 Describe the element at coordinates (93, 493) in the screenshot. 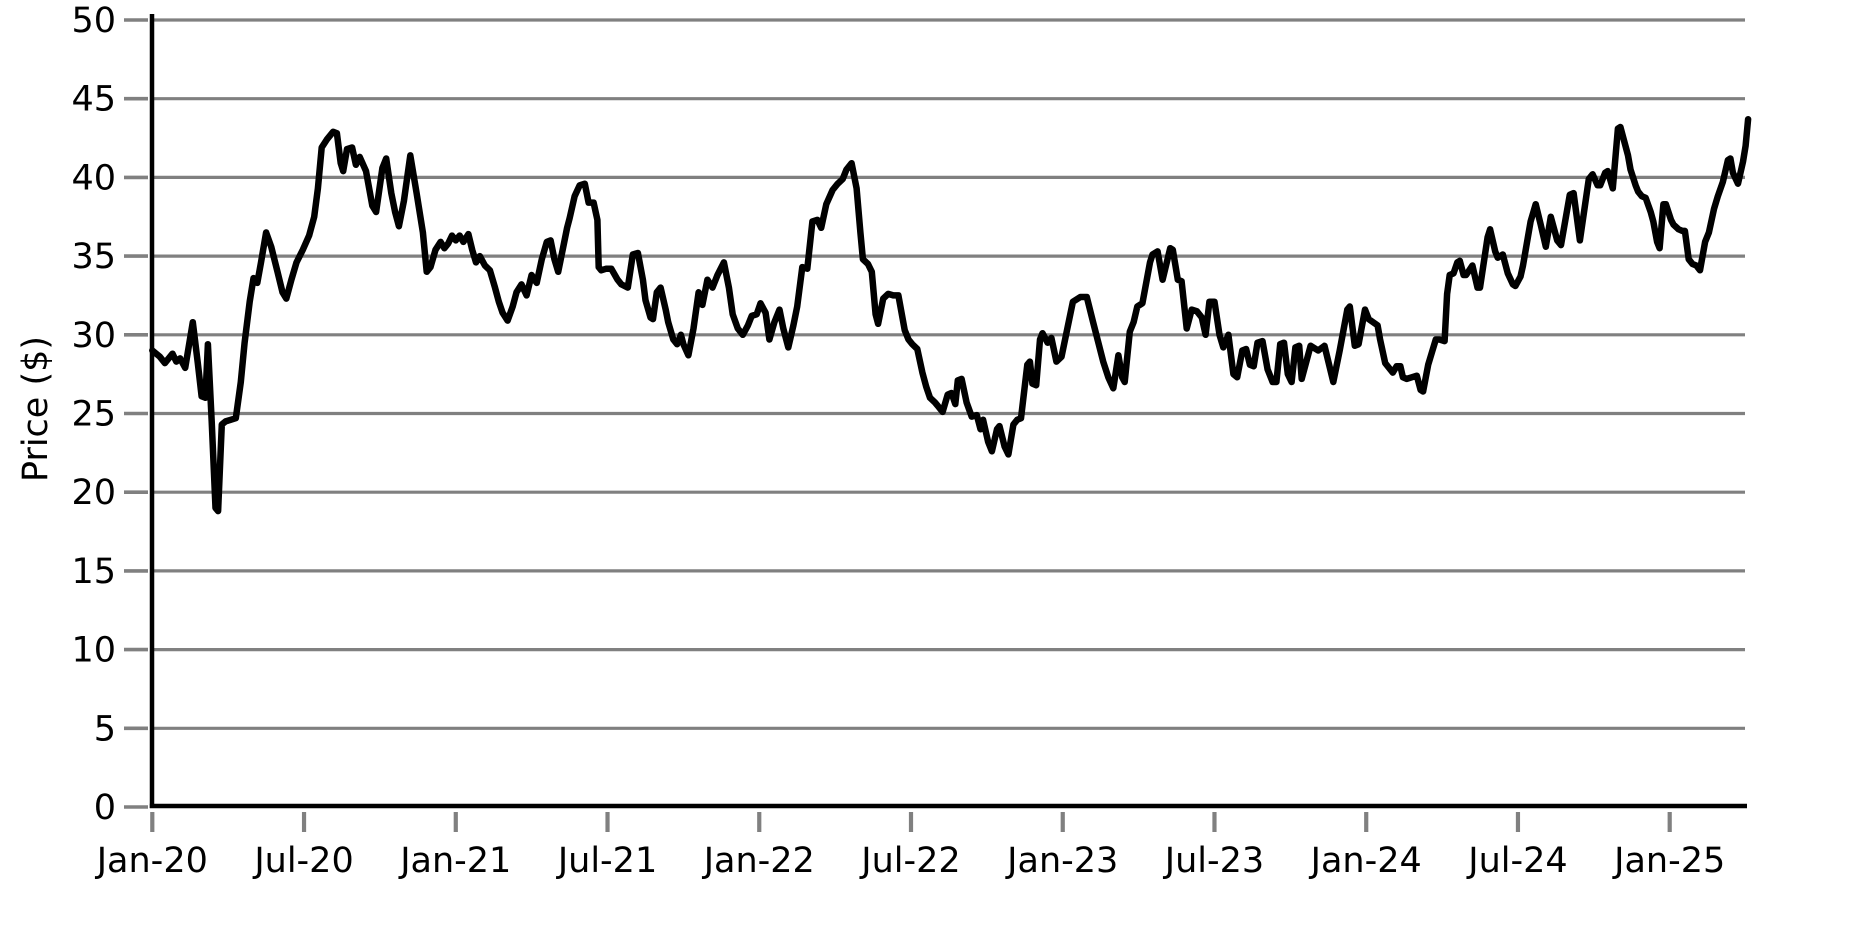

I see `y-tick-label-20: 20` at that location.